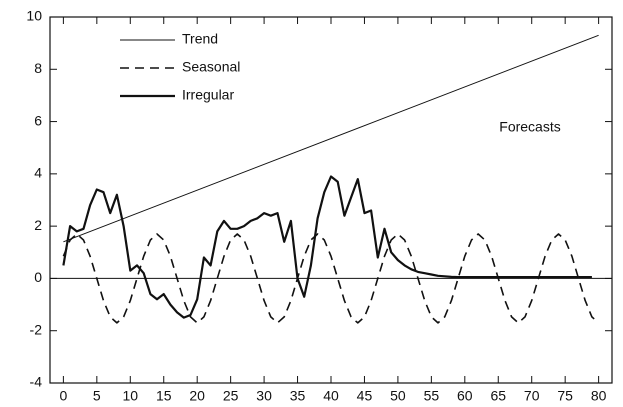 This screenshot has width=623, height=407. I want to click on y-tick-label: -2, so click(36, 329).